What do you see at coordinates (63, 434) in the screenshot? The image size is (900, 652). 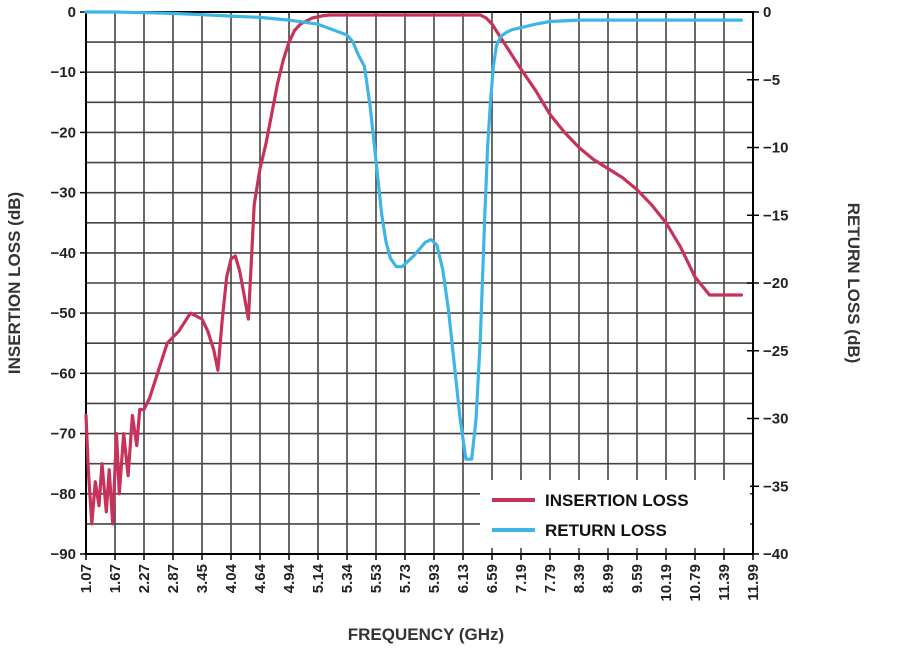 I see `left-tick-label: −70` at bounding box center [63, 434].